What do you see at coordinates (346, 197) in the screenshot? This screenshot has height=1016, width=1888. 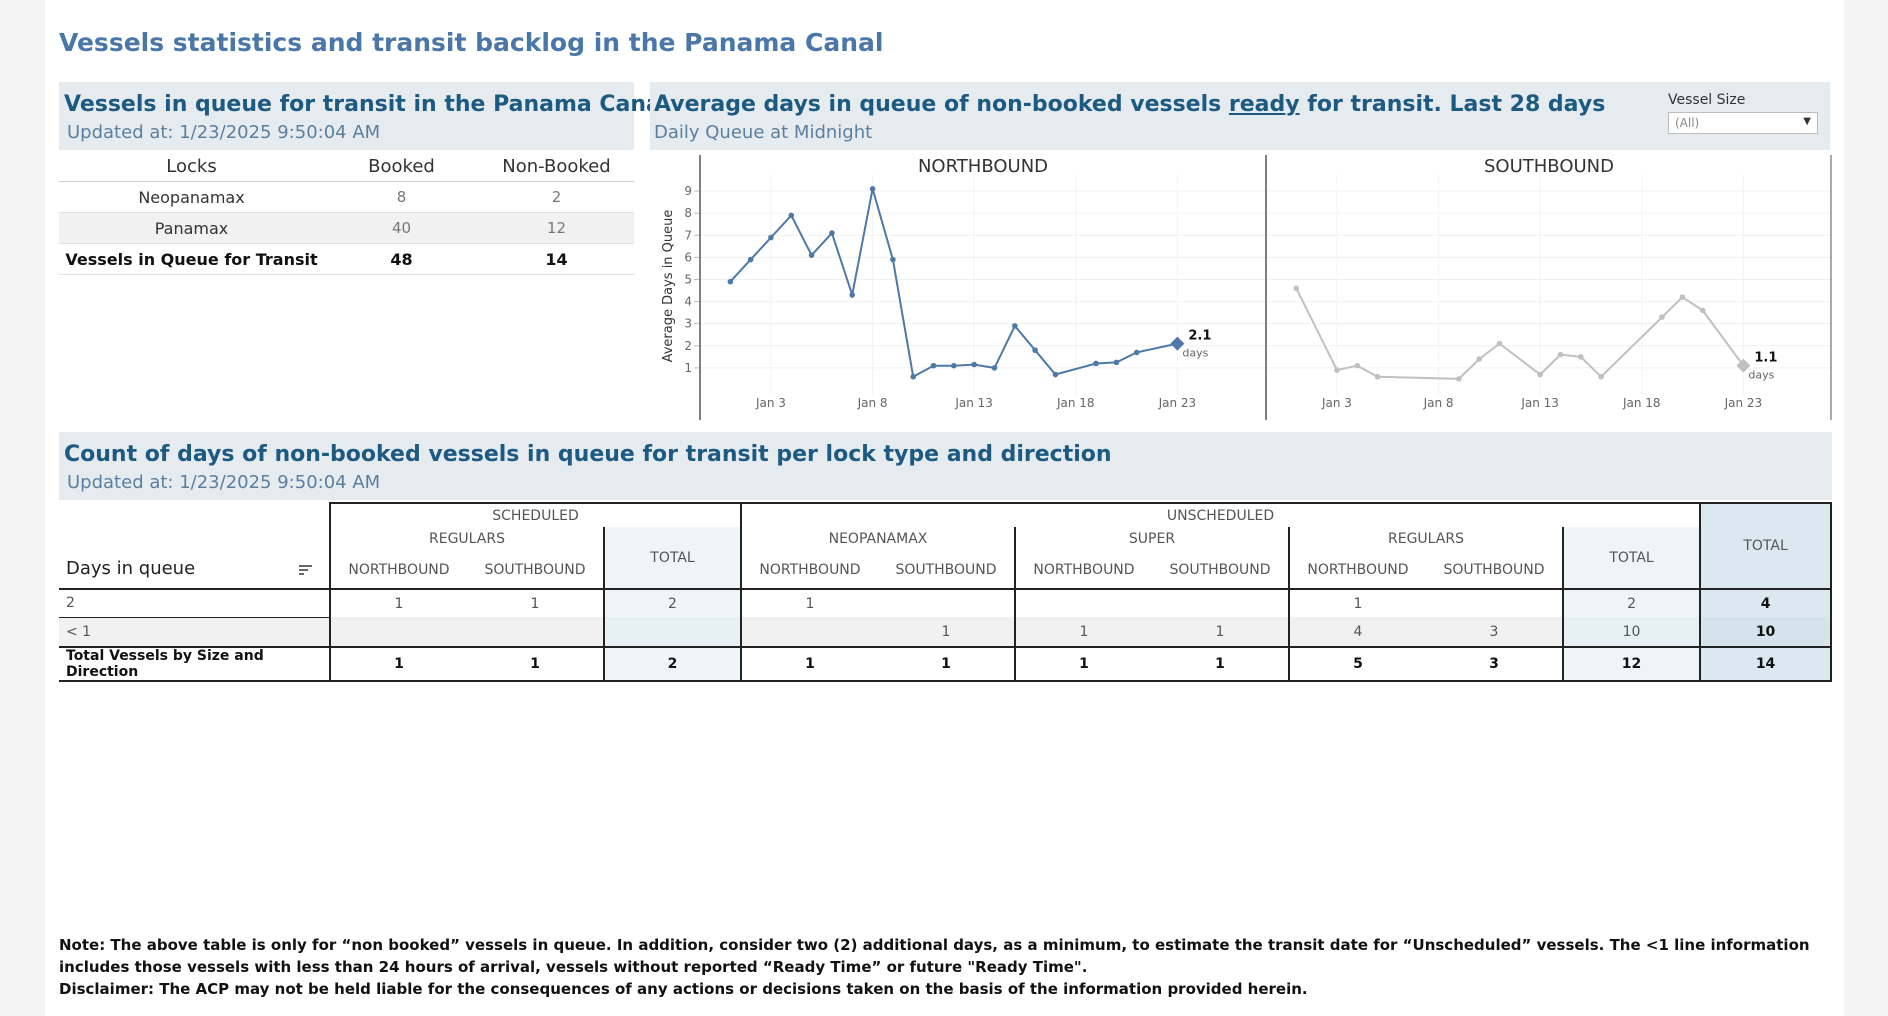 I see `table-row: Neopanamax 8 2` at bounding box center [346, 197].